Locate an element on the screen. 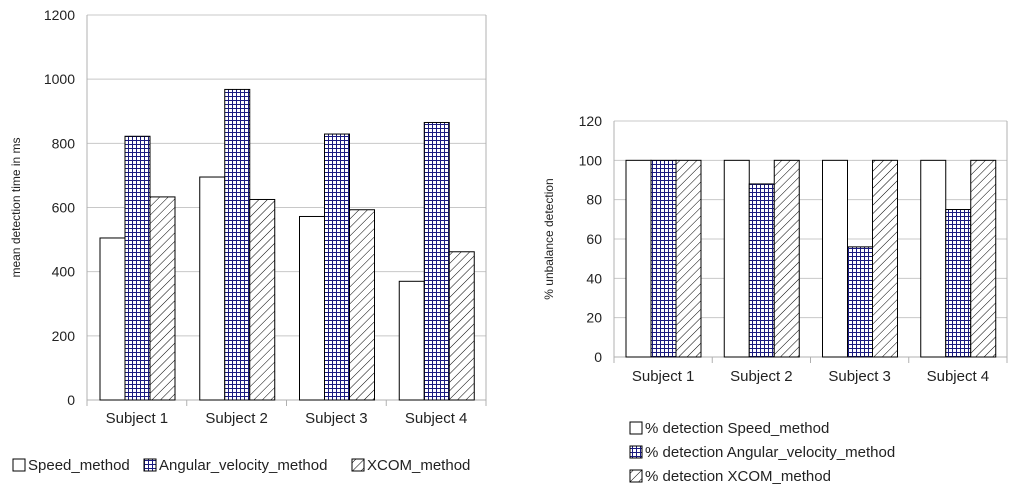 This screenshot has height=494, width=1014. y-tick-label: 400 is located at coordinates (64, 272).